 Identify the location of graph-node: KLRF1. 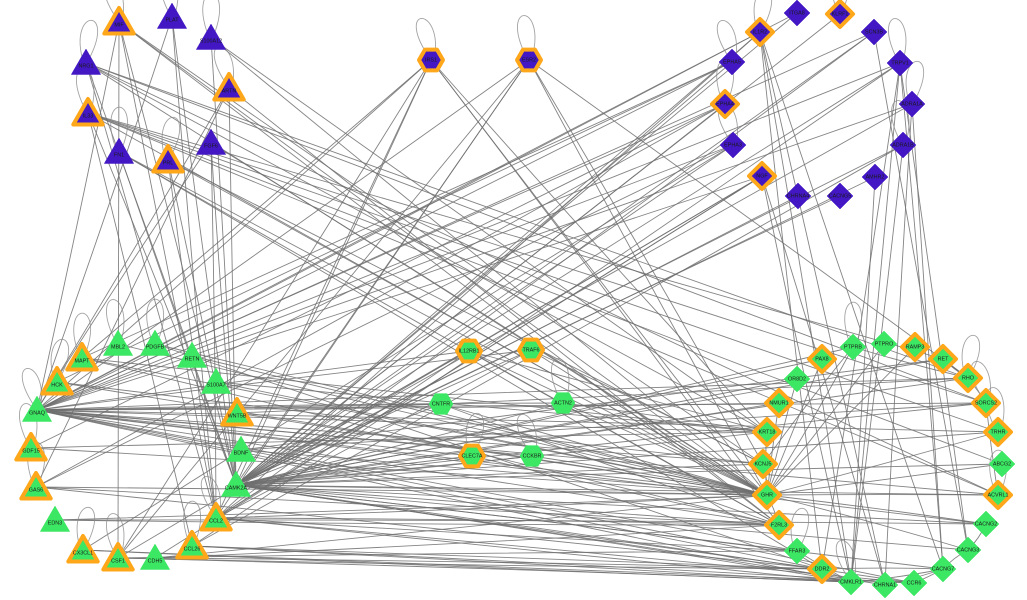
(840, 14).